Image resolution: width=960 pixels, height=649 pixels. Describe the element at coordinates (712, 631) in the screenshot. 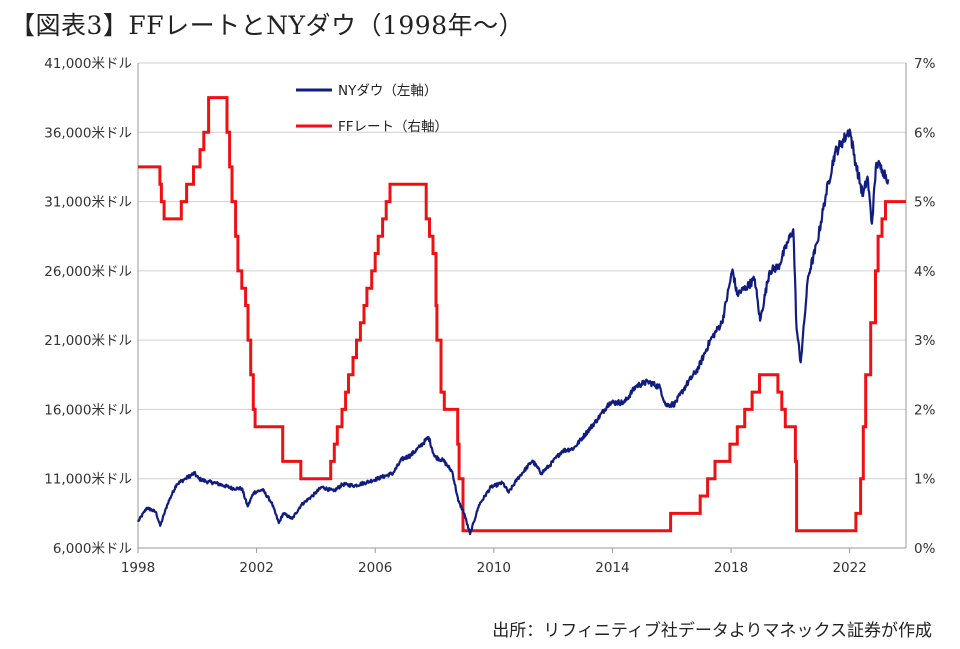

I see `source-note: 出所：リフィニティブ社データよりマネックス証券が作成` at that location.